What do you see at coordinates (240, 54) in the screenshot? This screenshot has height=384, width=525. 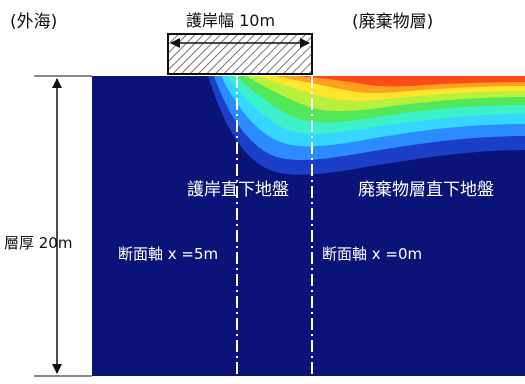 I see `revetment-block` at bounding box center [240, 54].